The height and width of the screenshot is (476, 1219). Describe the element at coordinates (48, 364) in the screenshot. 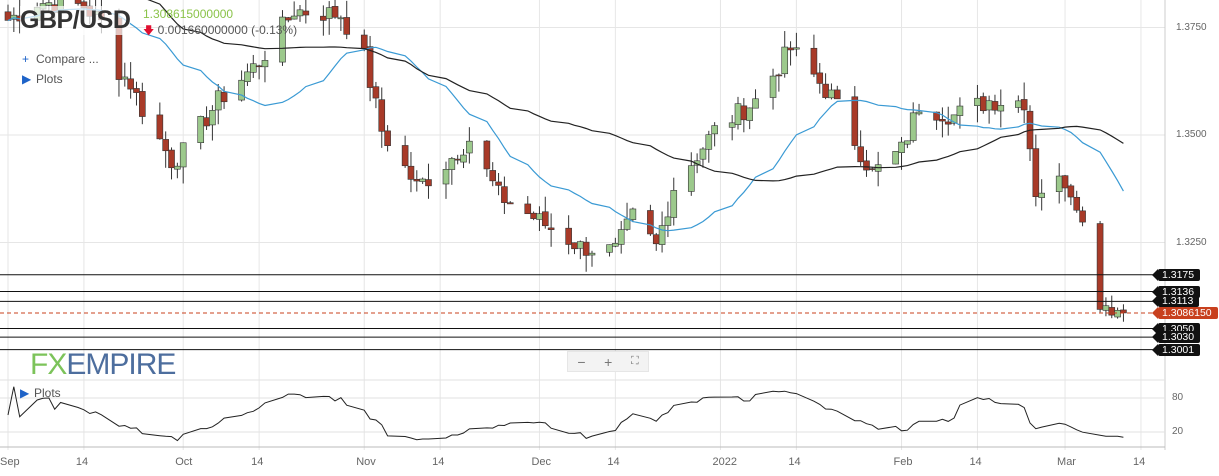

I see `logo-fx: FX` at that location.